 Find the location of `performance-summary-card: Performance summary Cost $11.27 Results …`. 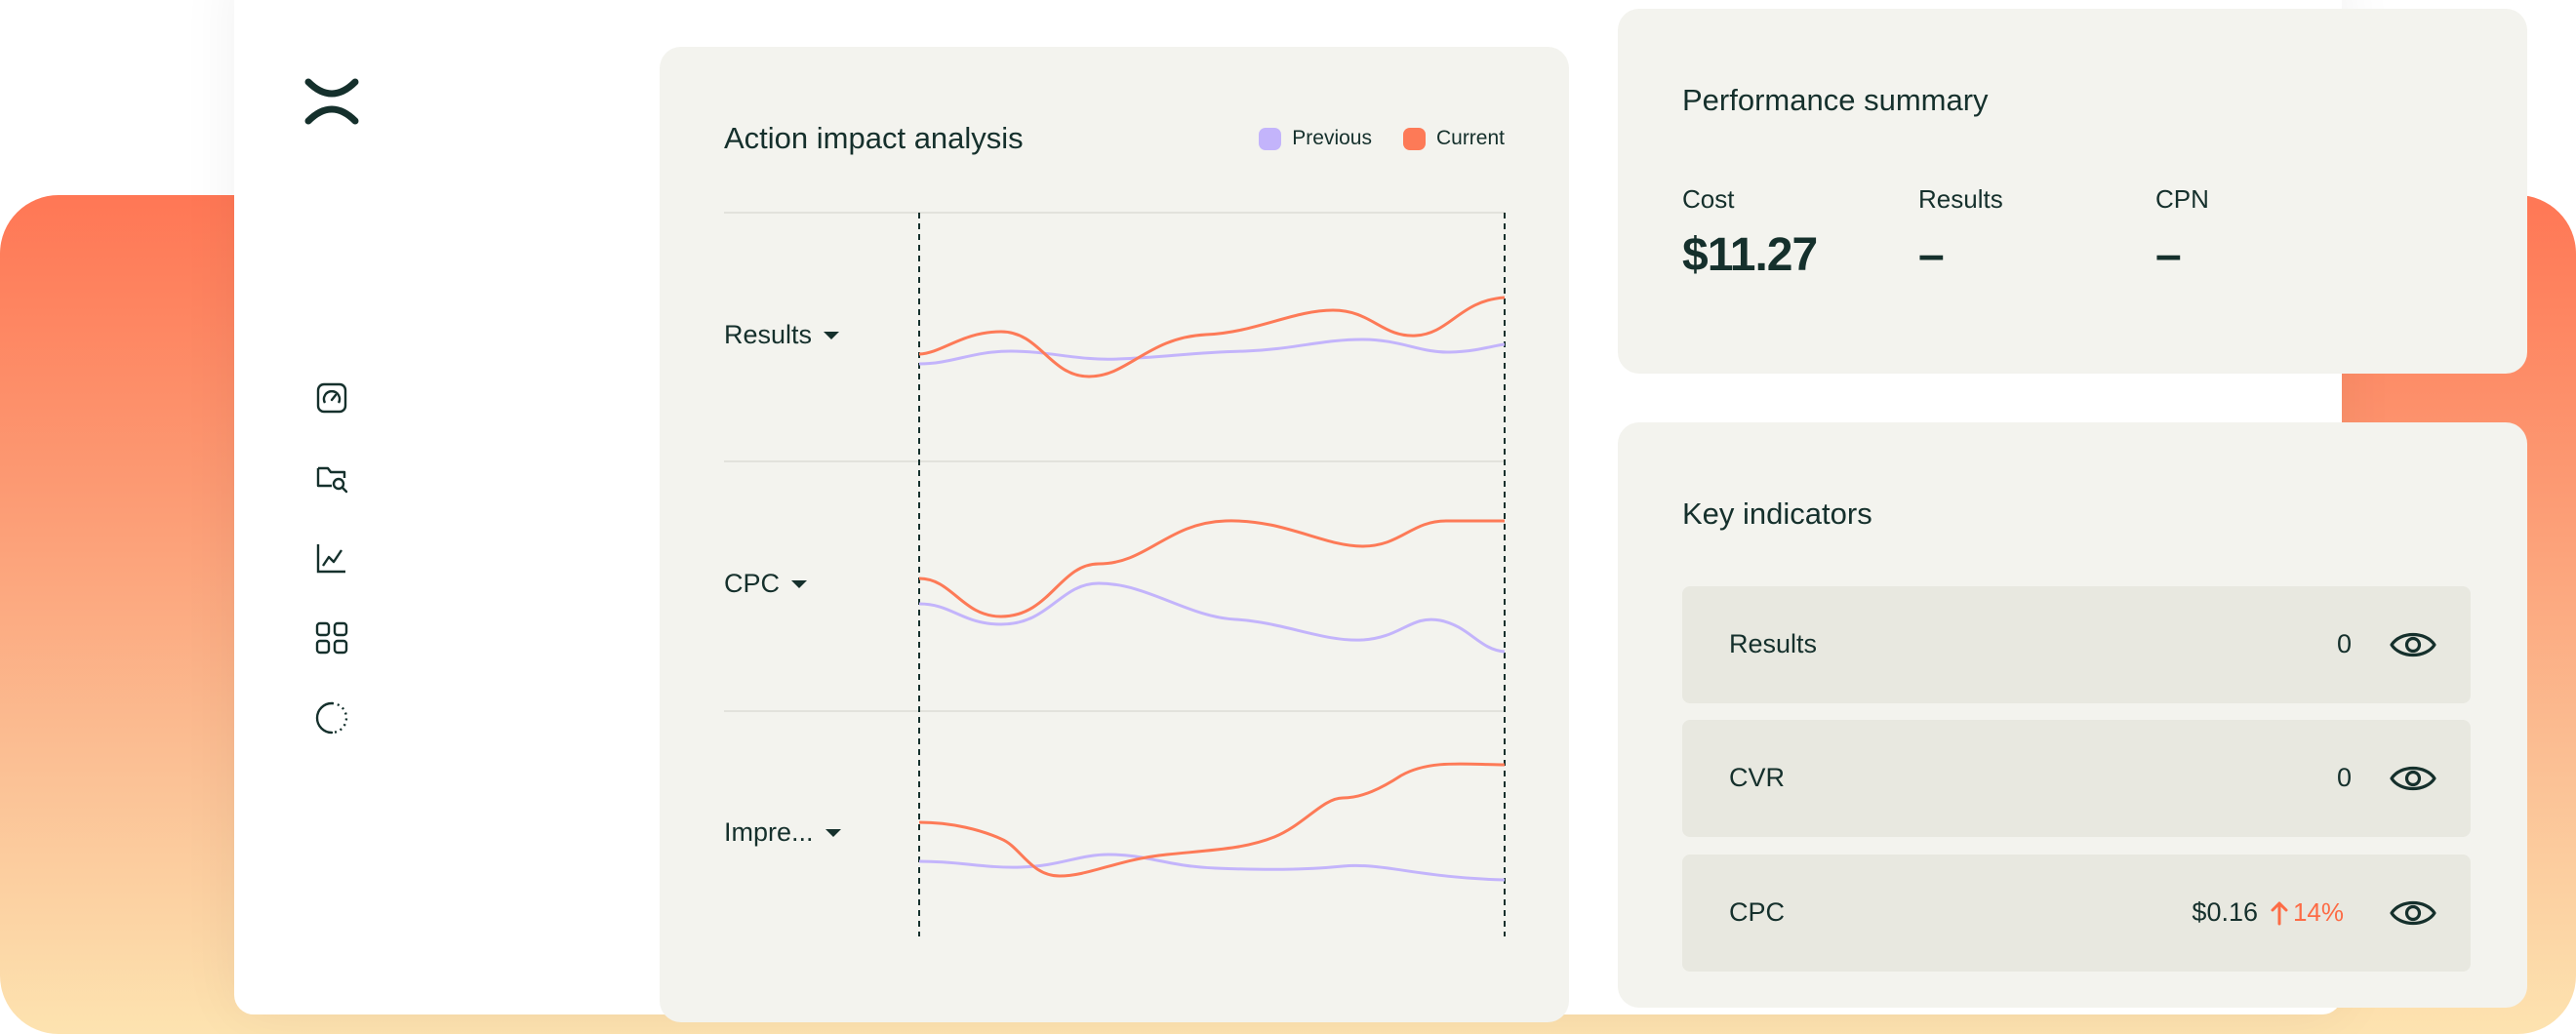

performance-summary-card: Performance summary Cost $11.27 Results … is located at coordinates (2072, 191).